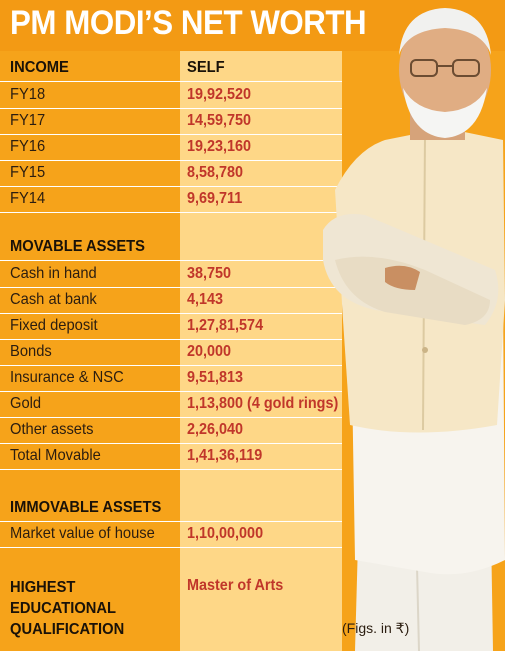 Image resolution: width=505 pixels, height=651 pixels. Describe the element at coordinates (215, 198) in the screenshot. I see `row-value: 9,69,711` at that location.